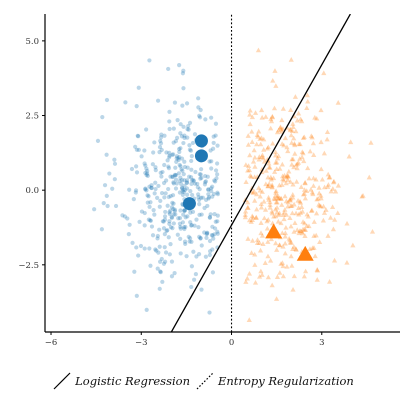  What do you see at coordinates (231, 343) in the screenshot?
I see `x-tick-label: 0` at bounding box center [231, 343].